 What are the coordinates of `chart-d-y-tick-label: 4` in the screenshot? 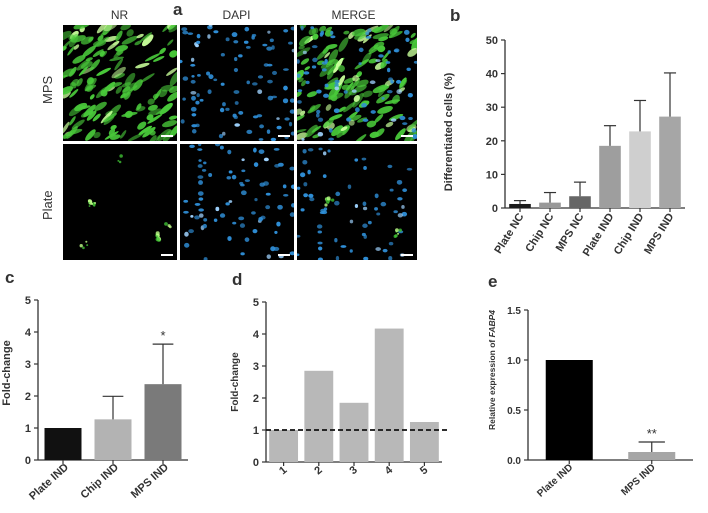 It's located at (256, 335).